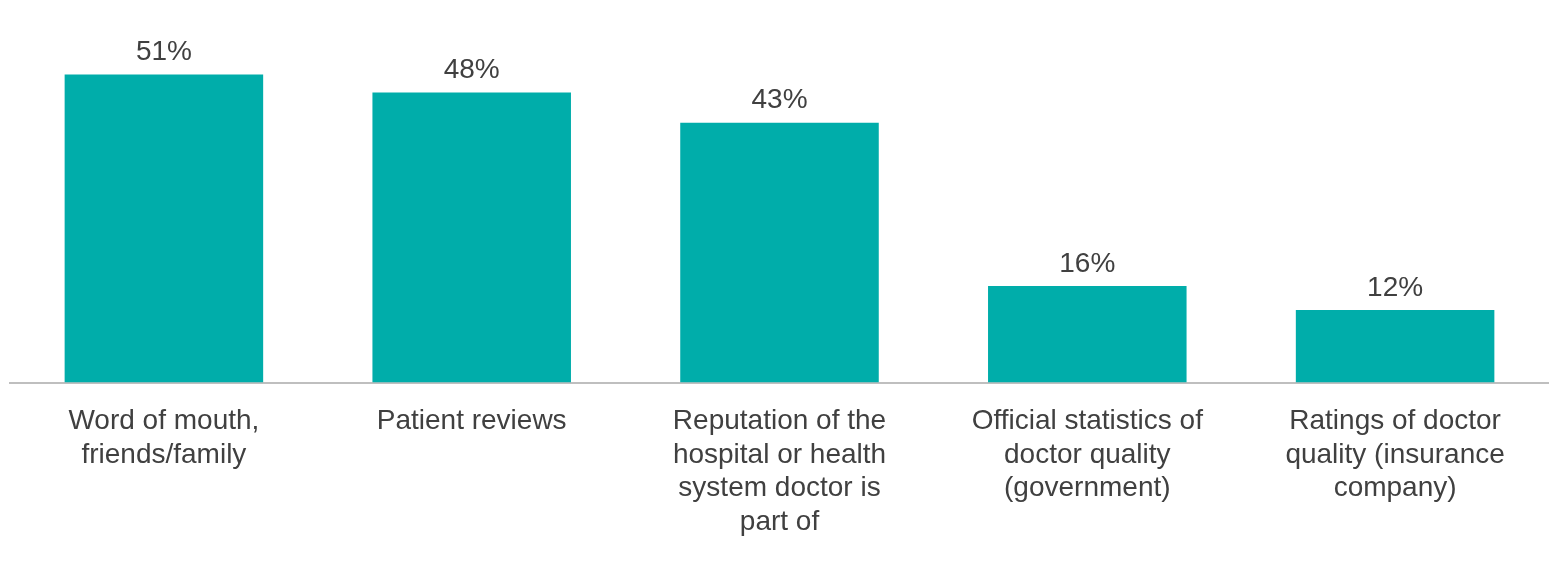 The image size is (1549, 561). What do you see at coordinates (779, 99) in the screenshot?
I see `data-label: 43%` at bounding box center [779, 99].